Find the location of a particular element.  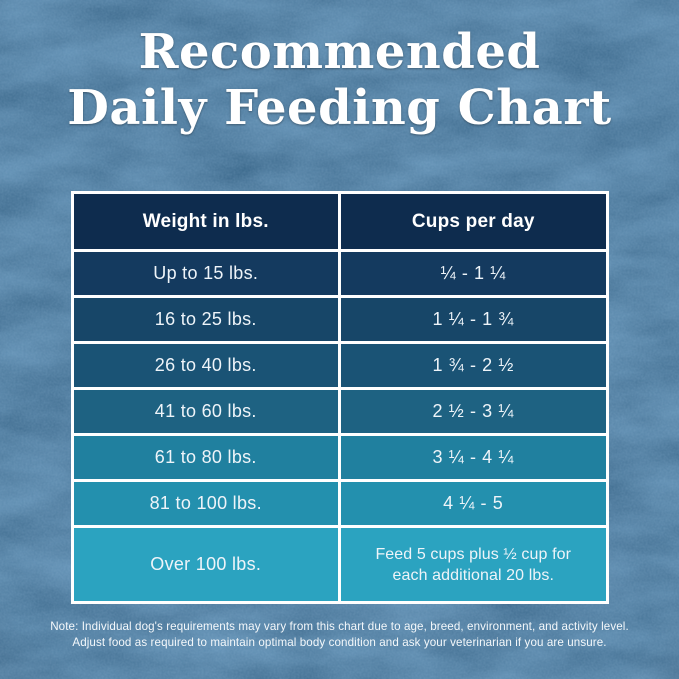

cups-cell: 4 ¼ - 5 is located at coordinates (473, 504).